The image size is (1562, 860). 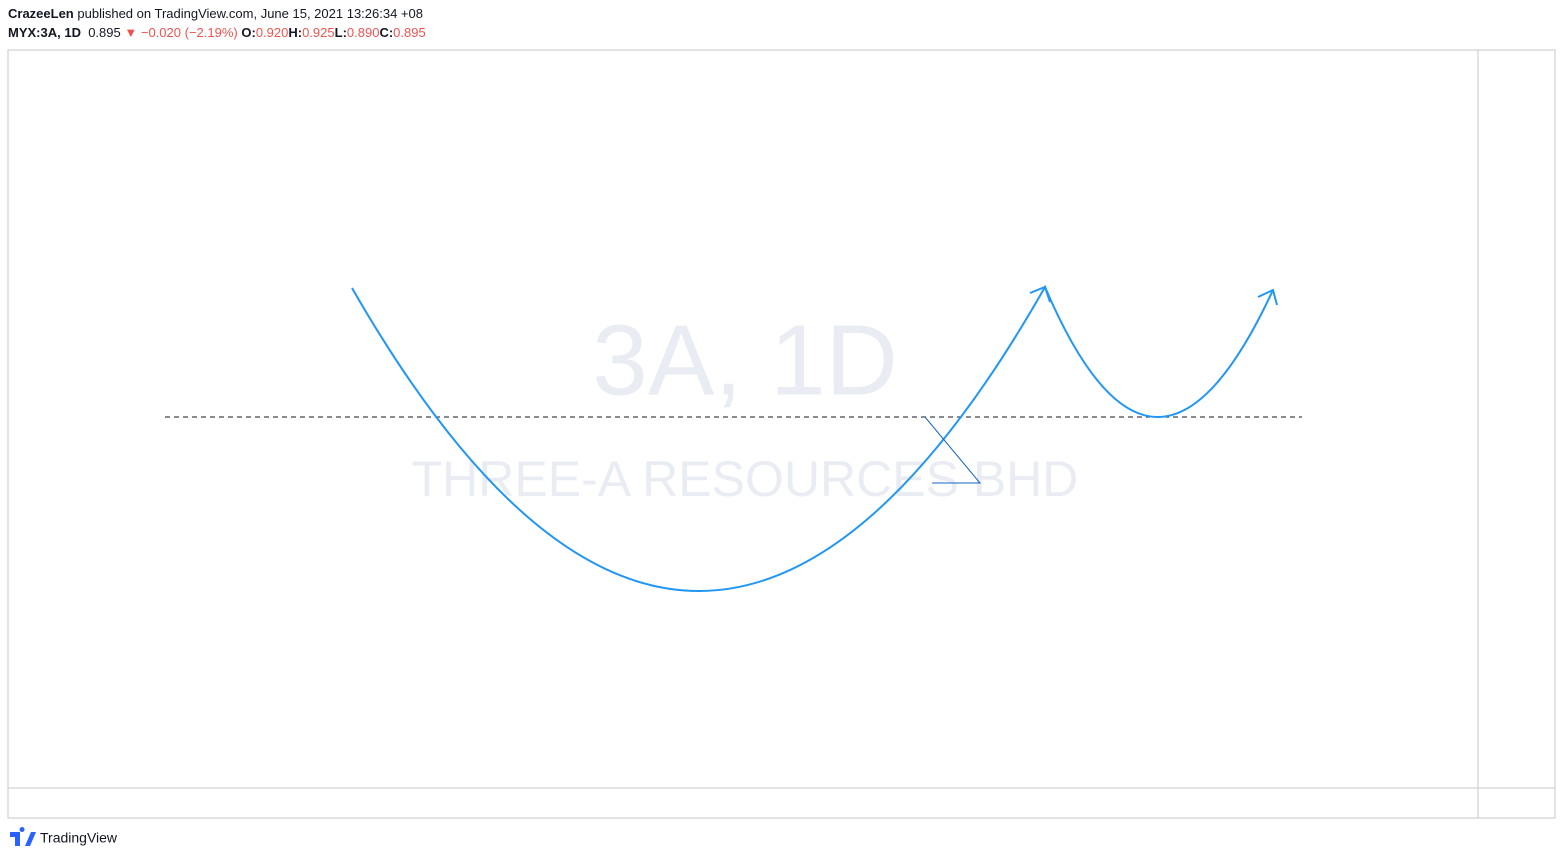 What do you see at coordinates (386, 32) in the screenshot?
I see `ohlc-label: C:` at bounding box center [386, 32].